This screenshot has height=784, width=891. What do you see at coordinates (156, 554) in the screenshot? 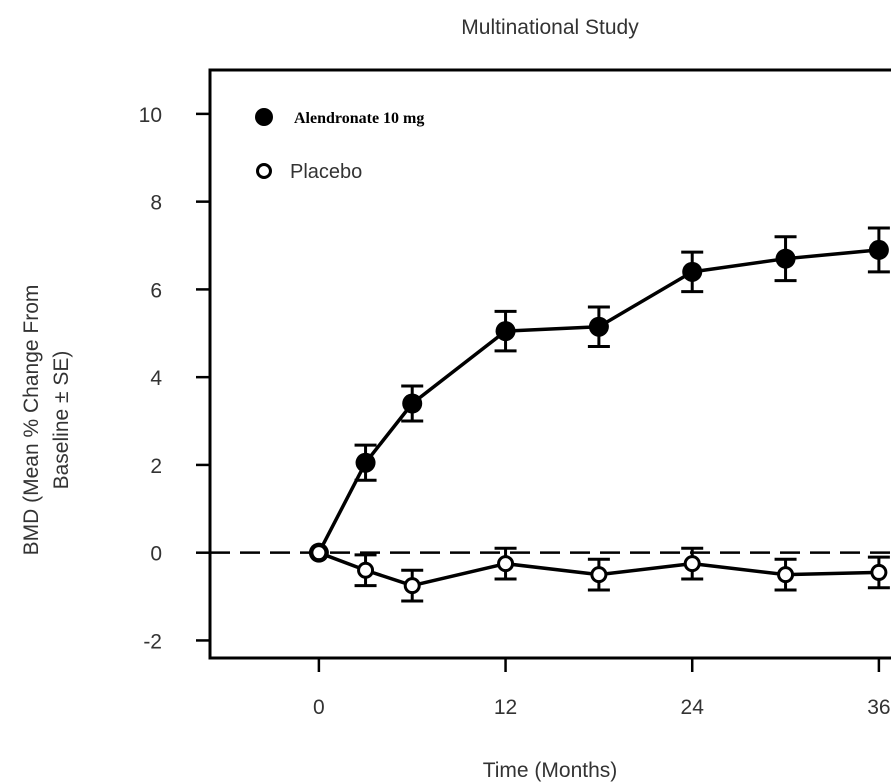
I see `y-tick-label: 0` at bounding box center [156, 554].